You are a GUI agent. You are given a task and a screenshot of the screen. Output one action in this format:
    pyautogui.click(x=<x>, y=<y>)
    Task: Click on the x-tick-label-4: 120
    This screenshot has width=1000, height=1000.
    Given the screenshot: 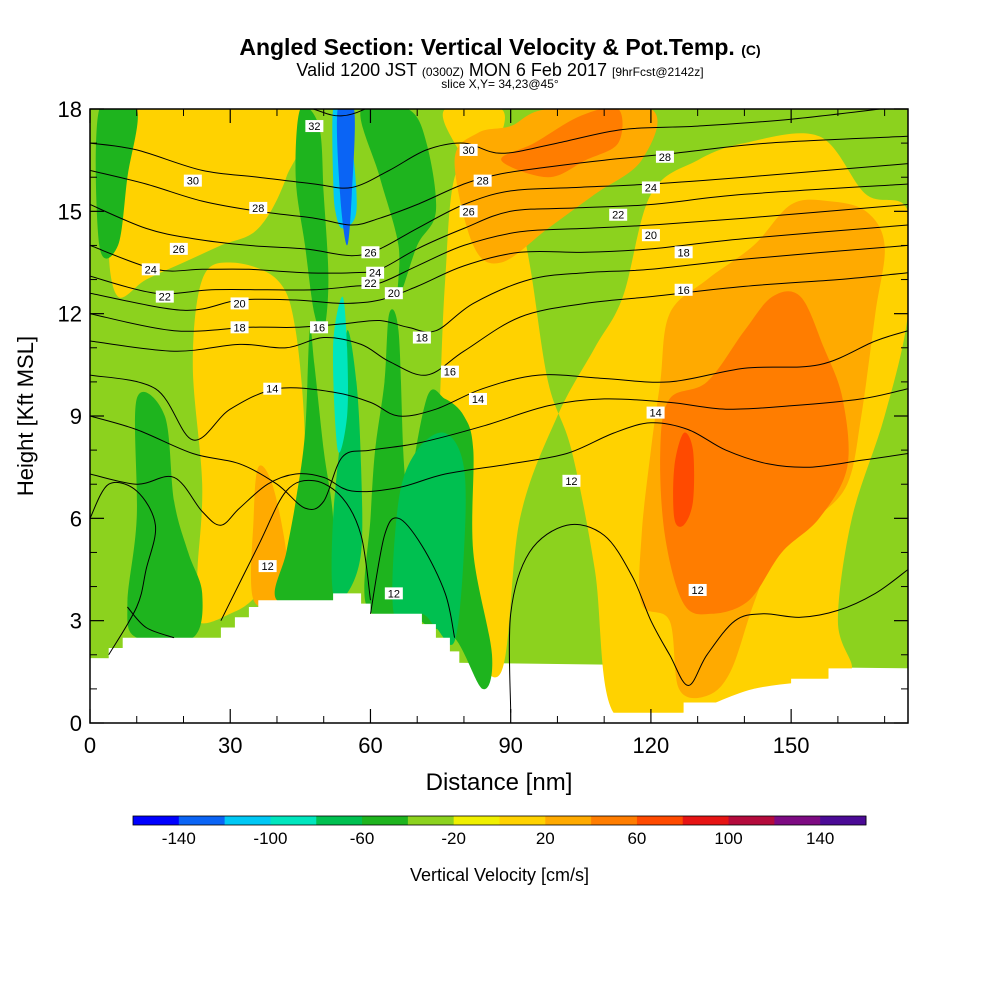 What is the action you would take?
    pyautogui.click(x=651, y=745)
    